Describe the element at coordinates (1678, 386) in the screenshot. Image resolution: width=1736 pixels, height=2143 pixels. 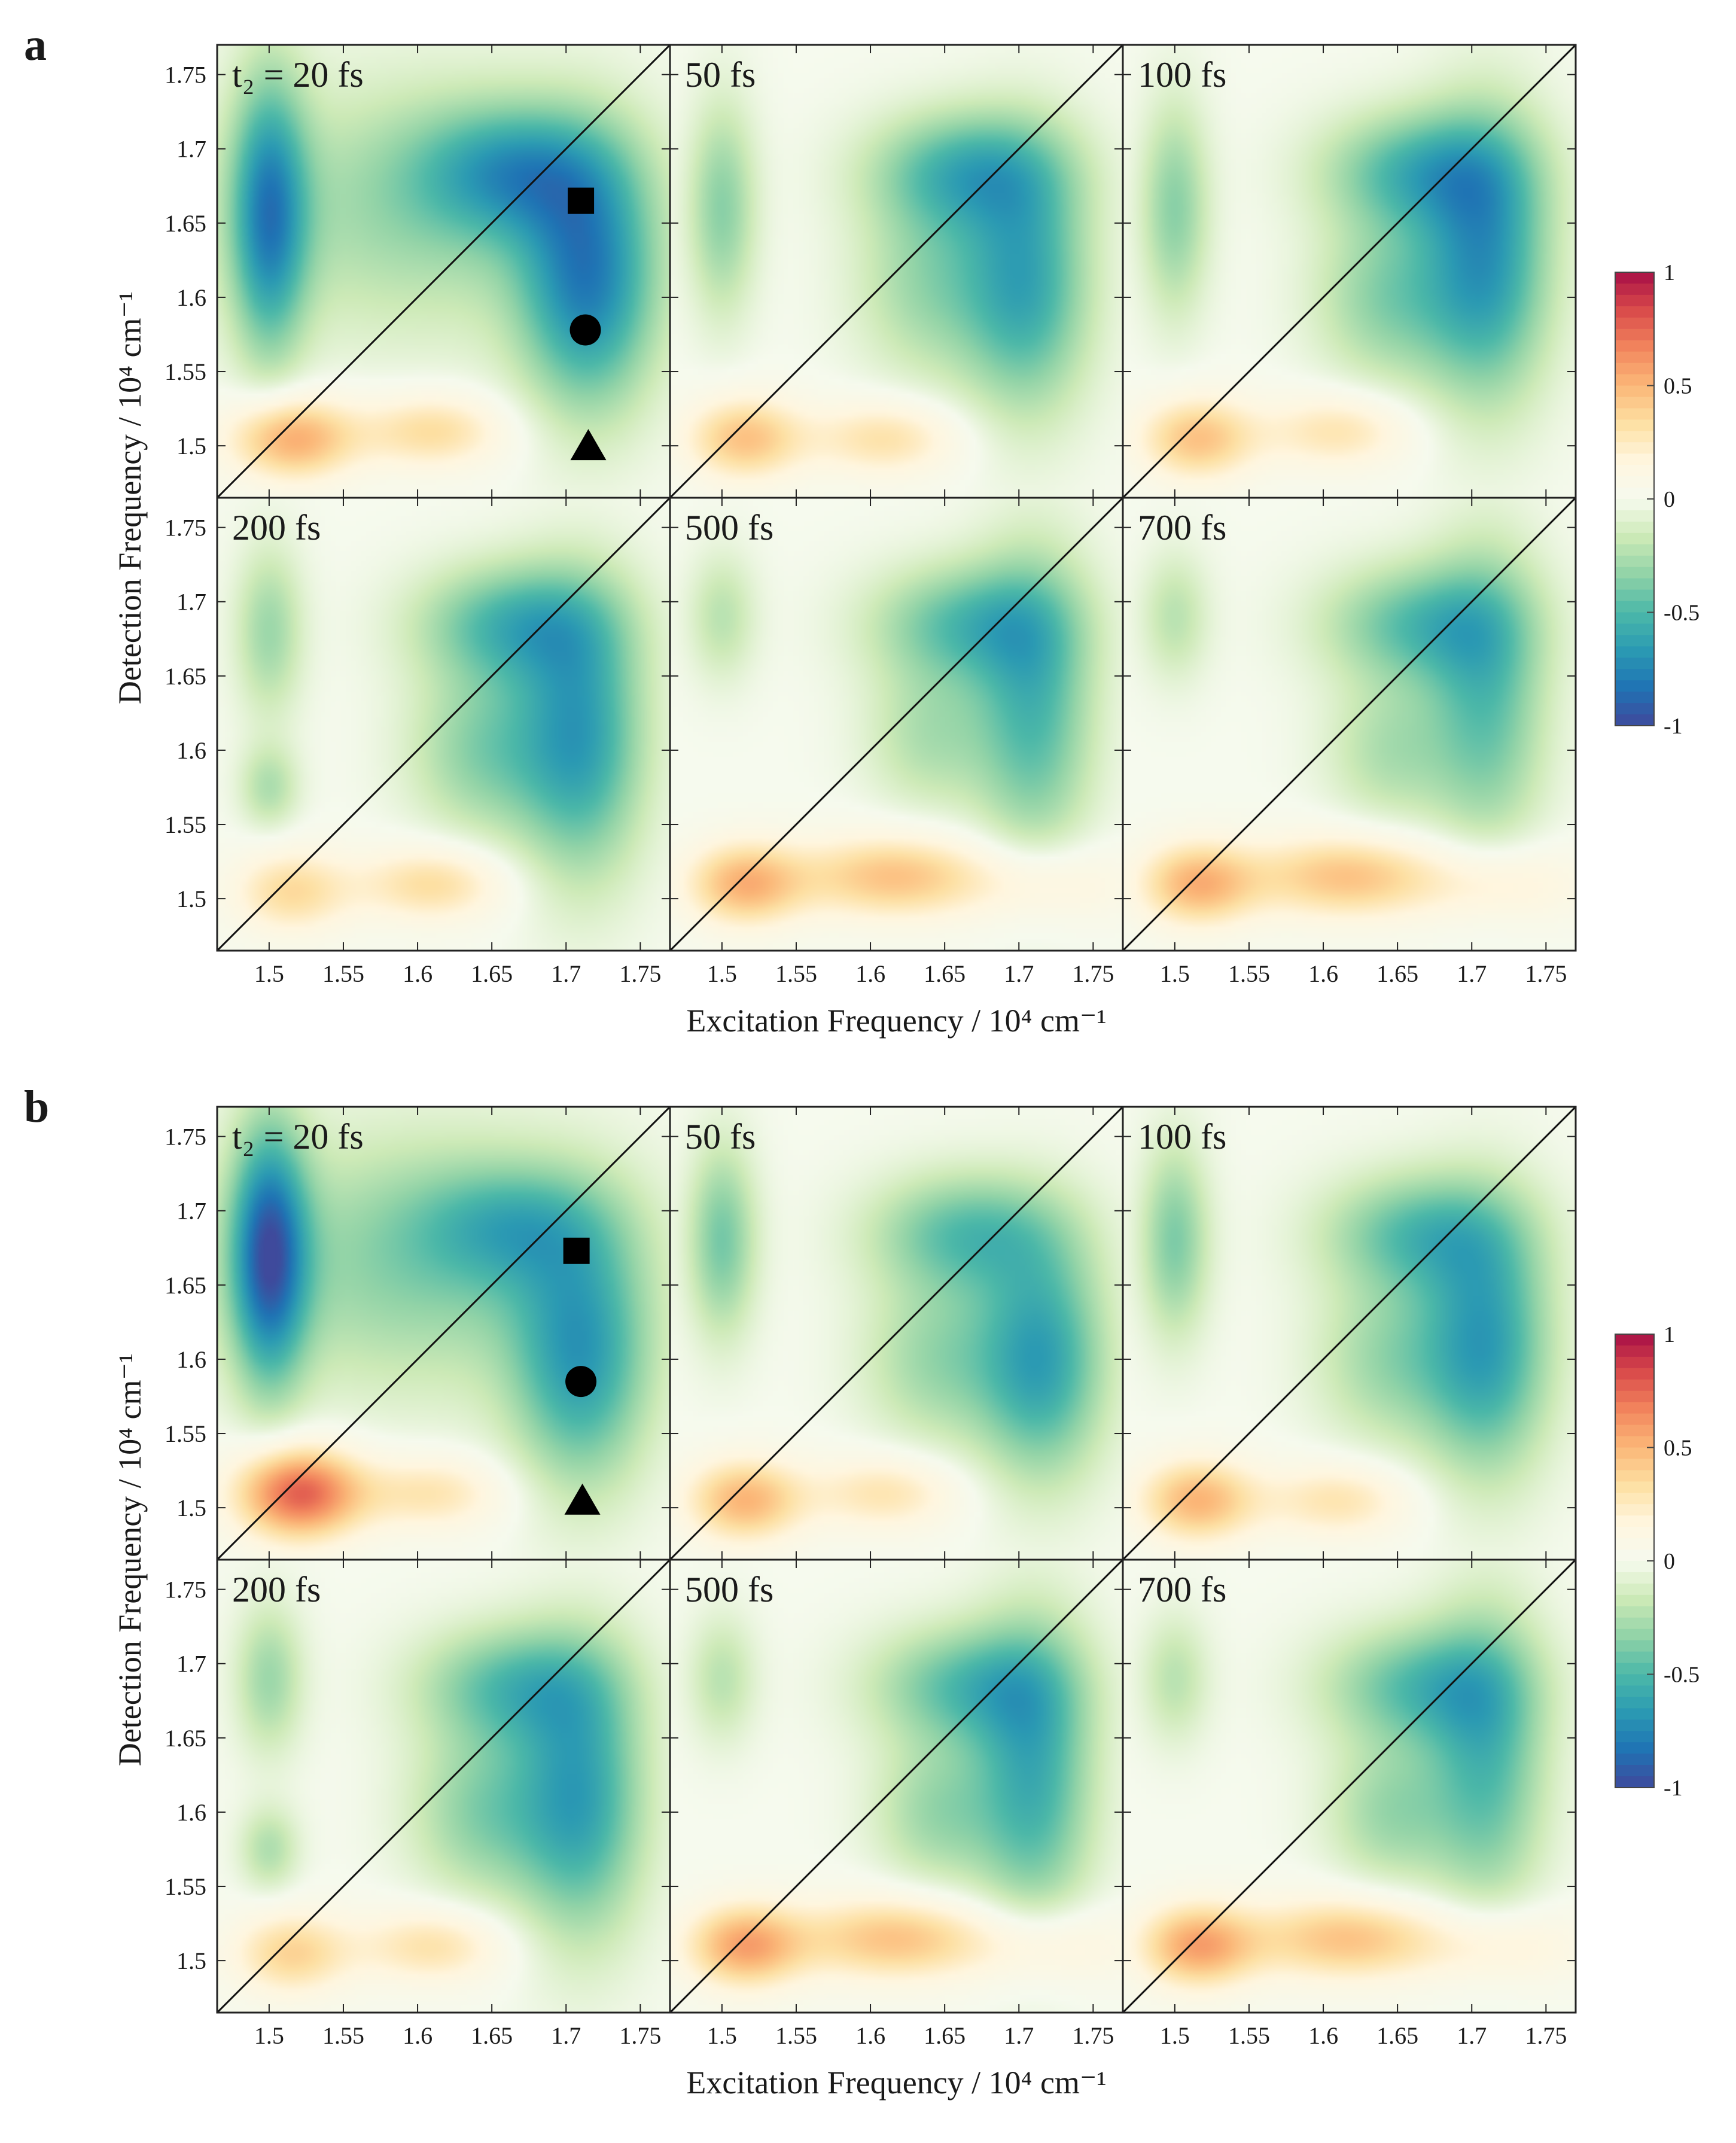
I see `colorbar-tick-label: 0.5` at that location.